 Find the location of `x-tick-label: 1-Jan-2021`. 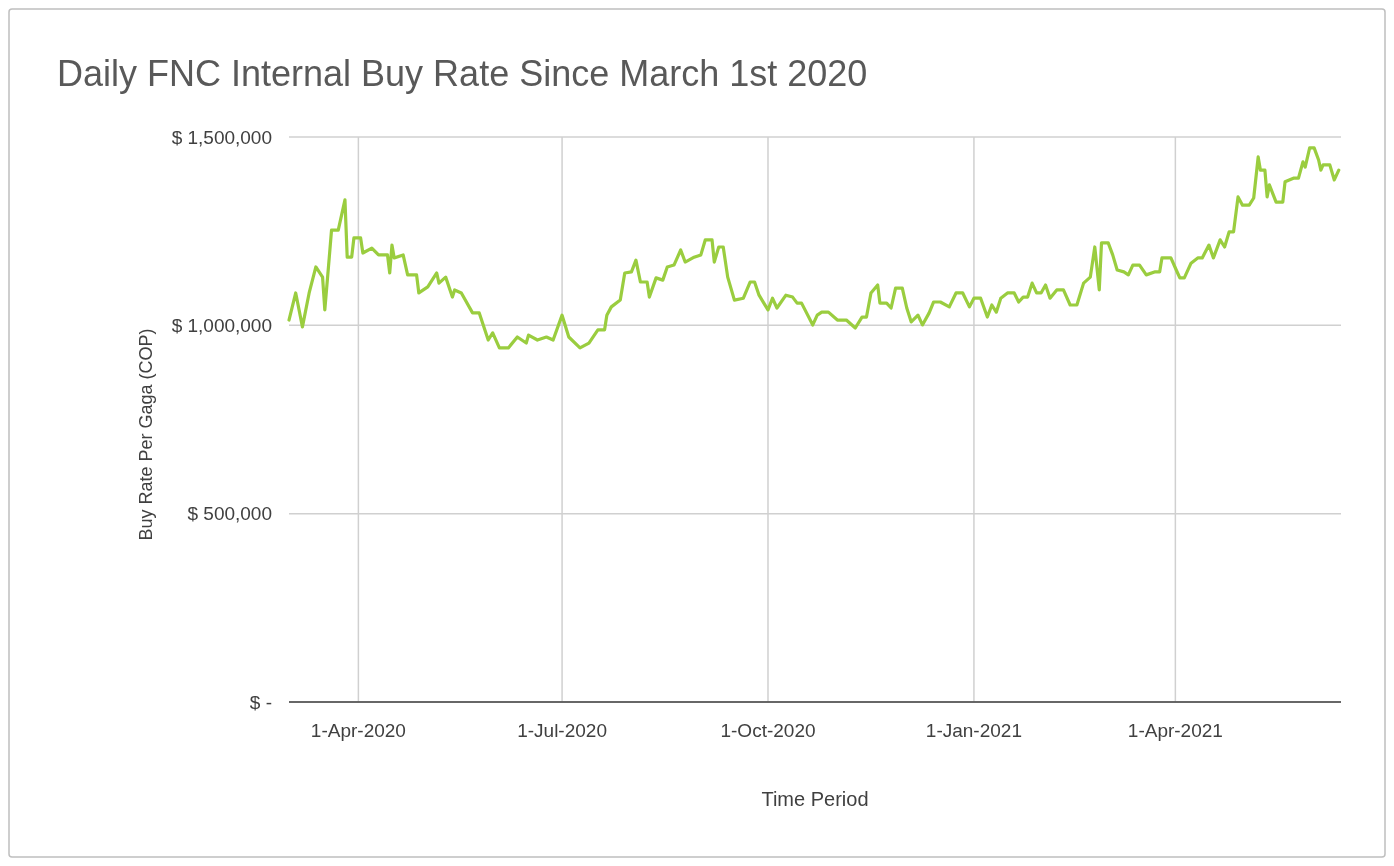

x-tick-label: 1-Jan-2021 is located at coordinates (973, 730).